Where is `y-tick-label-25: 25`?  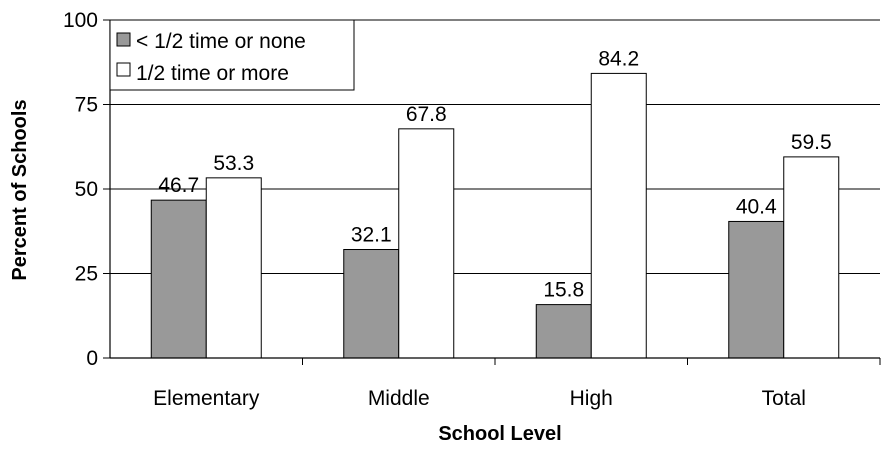
y-tick-label-25: 25 is located at coordinates (86, 274).